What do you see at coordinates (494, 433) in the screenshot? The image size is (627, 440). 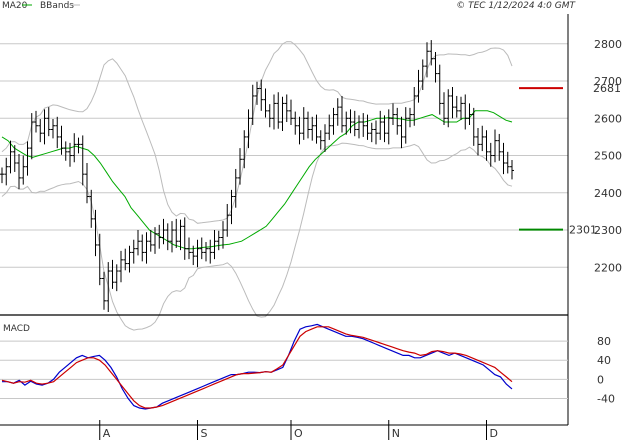 I see `x-month-label: D` at bounding box center [494, 433].